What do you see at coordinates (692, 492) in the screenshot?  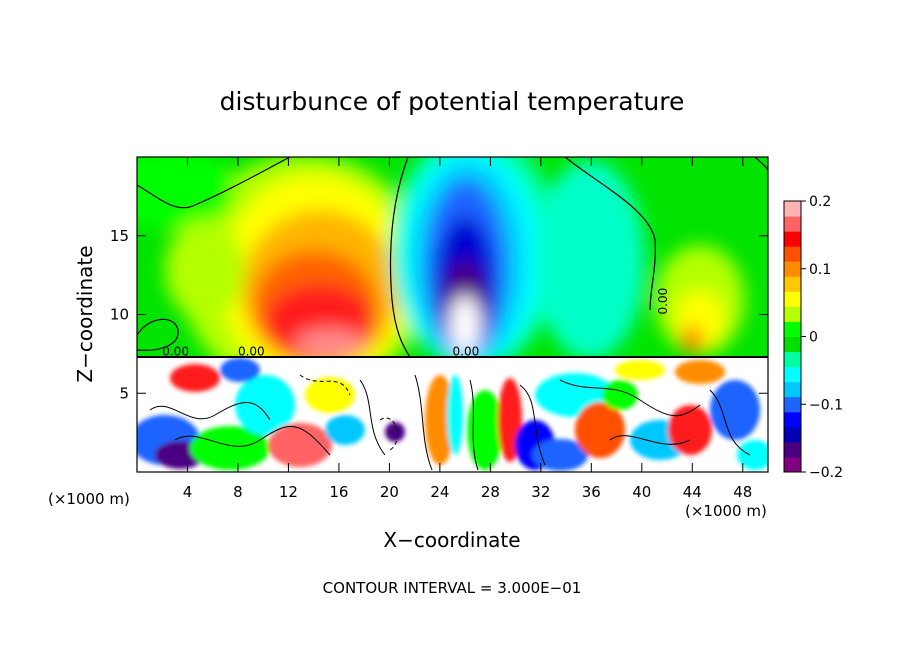 I see `x-tick-label: 44` at bounding box center [692, 492].